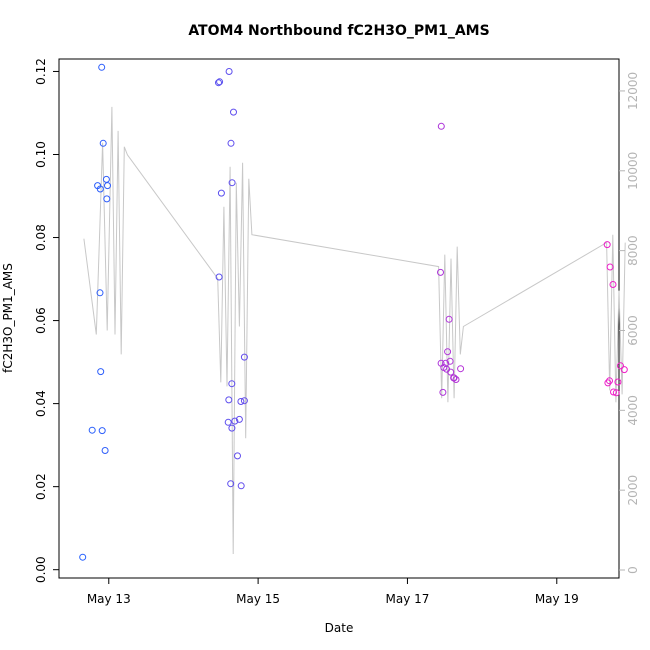 The image size is (650, 650). What do you see at coordinates (41, 403) in the screenshot?
I see `y-tick-label: 0.04` at bounding box center [41, 403].